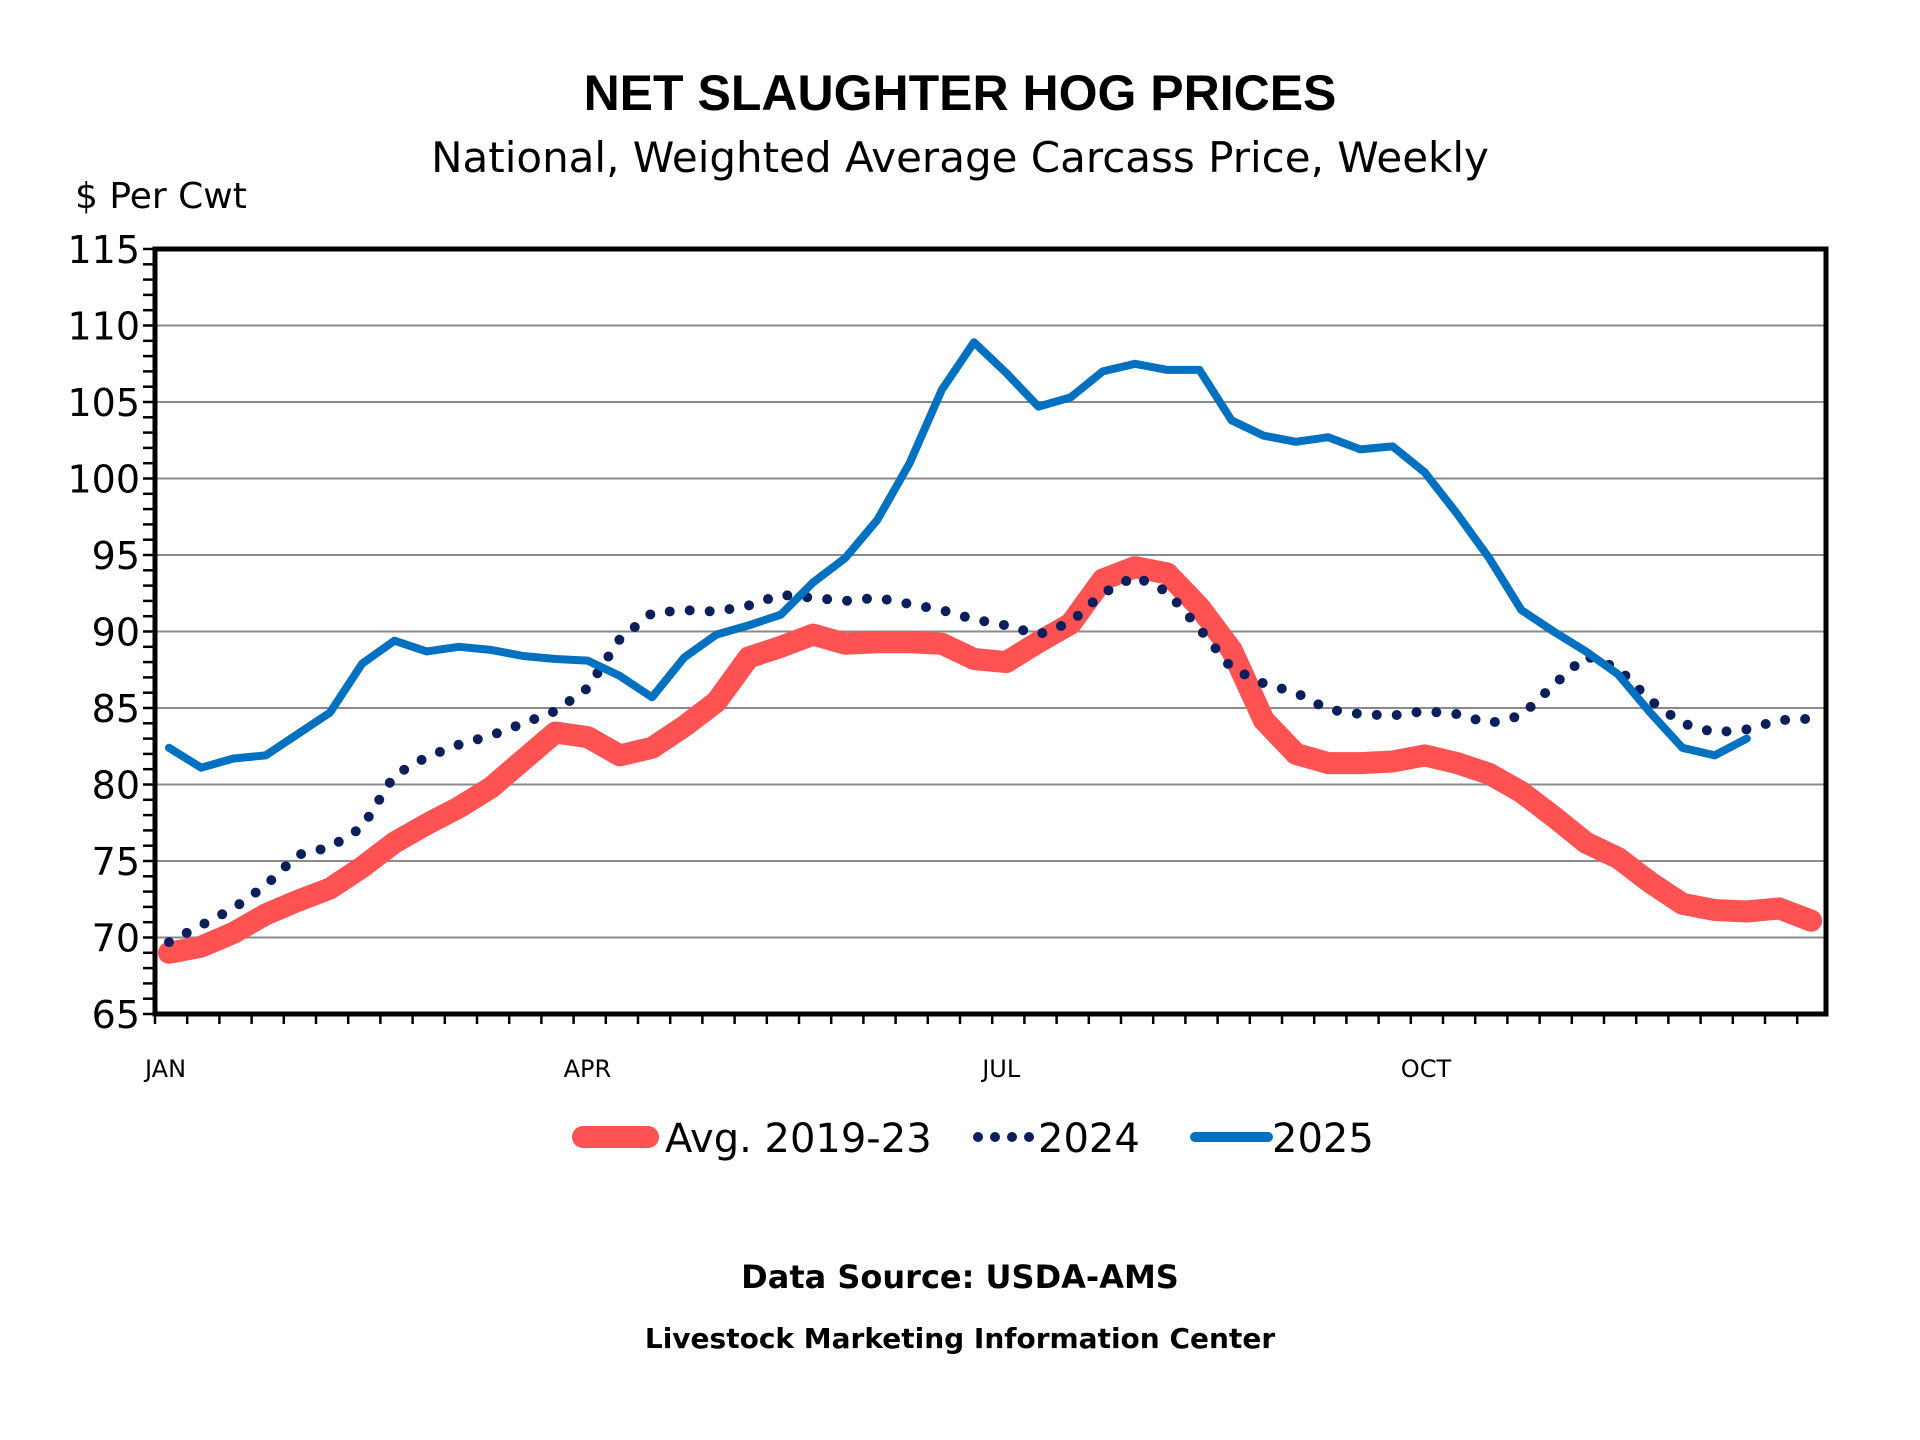  What do you see at coordinates (797, 1069) in the screenshot?
I see `x-axis-tick-labels: JAN APR JUL OCT` at bounding box center [797, 1069].